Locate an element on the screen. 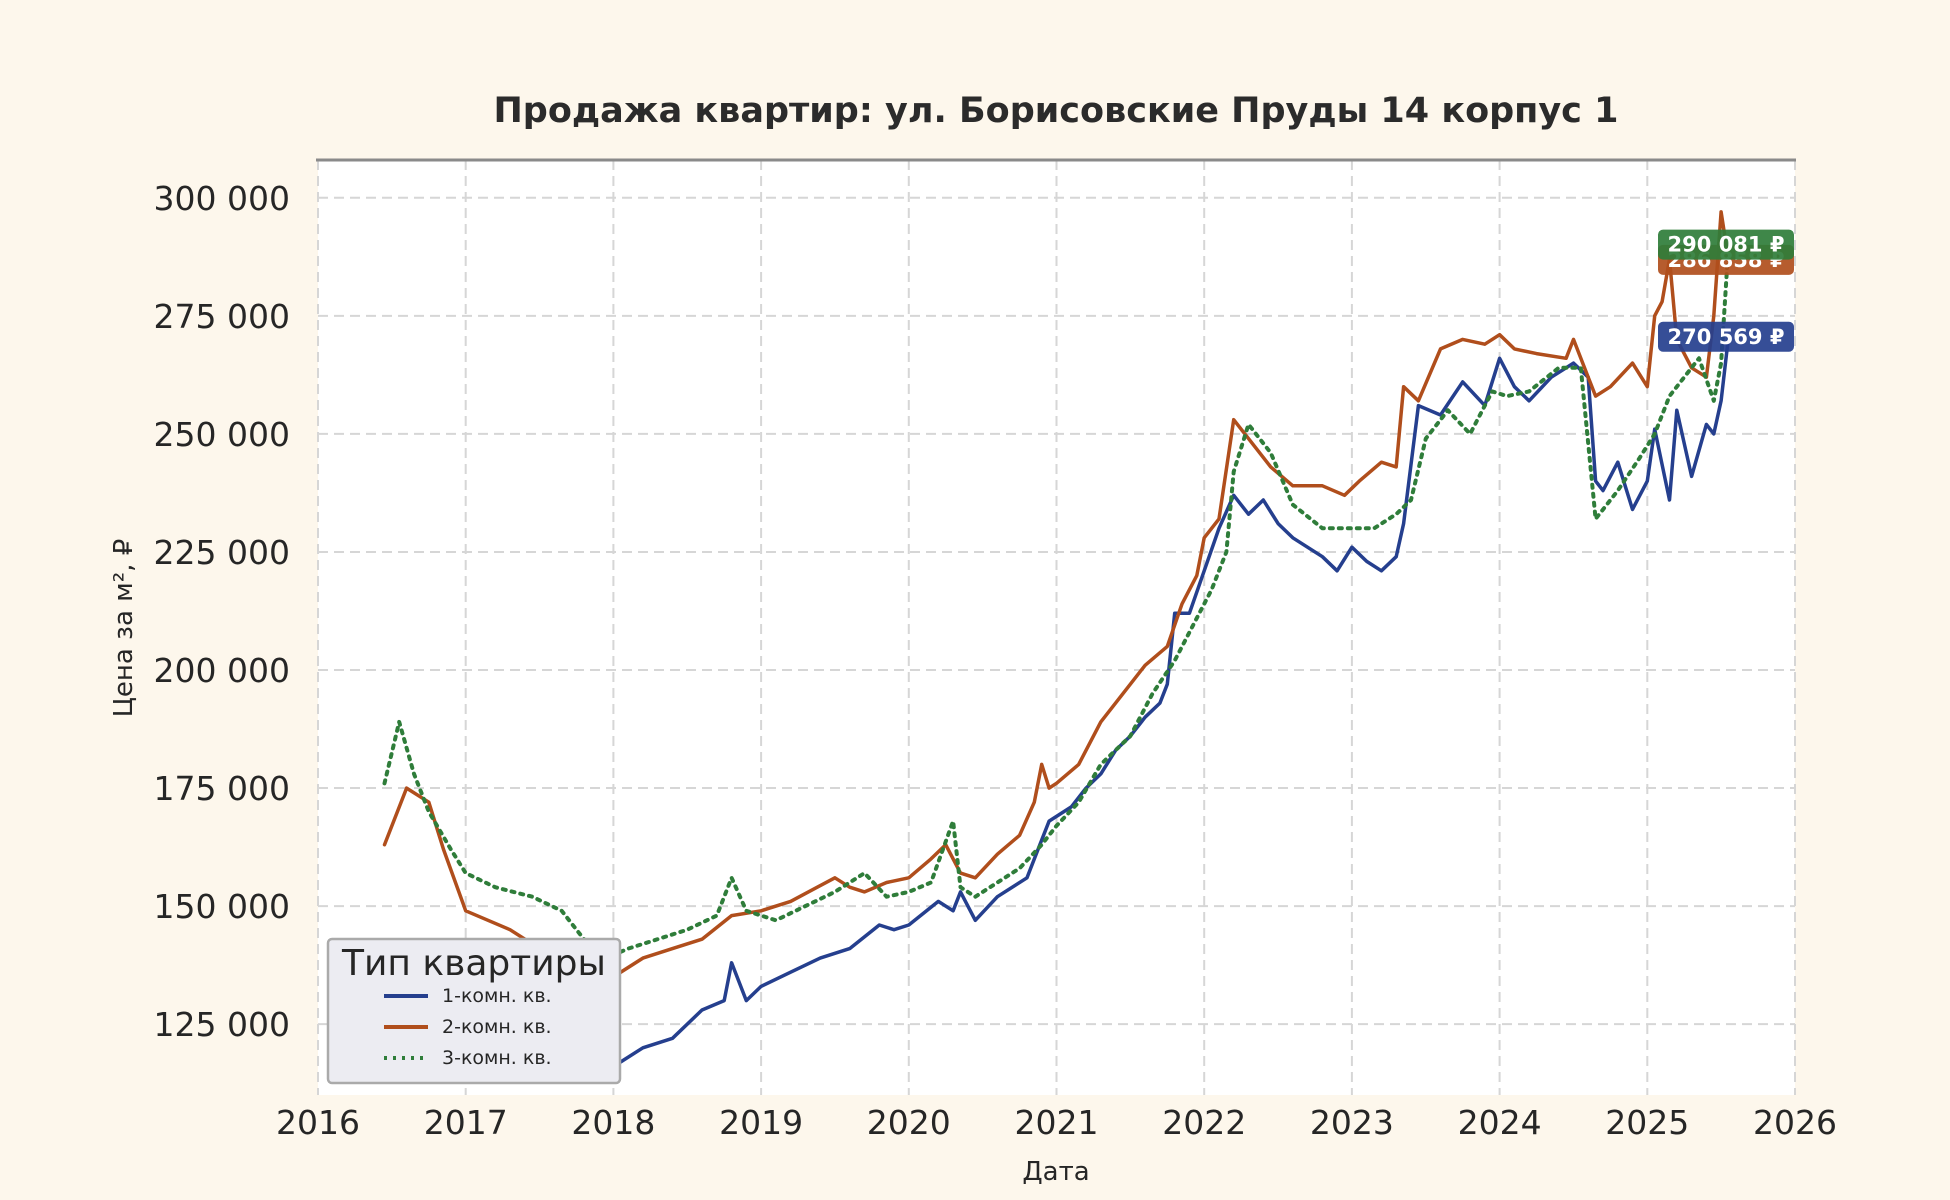 This screenshot has width=1950, height=1200. y-tick-275000: 275 000 is located at coordinates (222, 316).